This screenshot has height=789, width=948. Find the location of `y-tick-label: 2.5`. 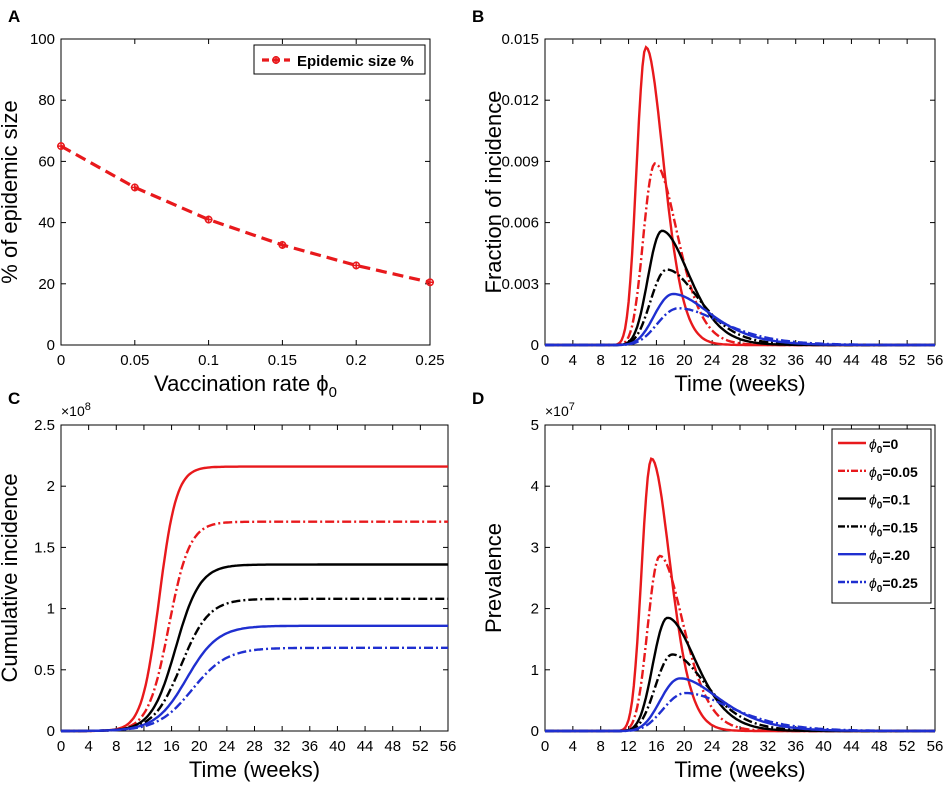

y-tick-label: 2.5 is located at coordinates (44, 425).